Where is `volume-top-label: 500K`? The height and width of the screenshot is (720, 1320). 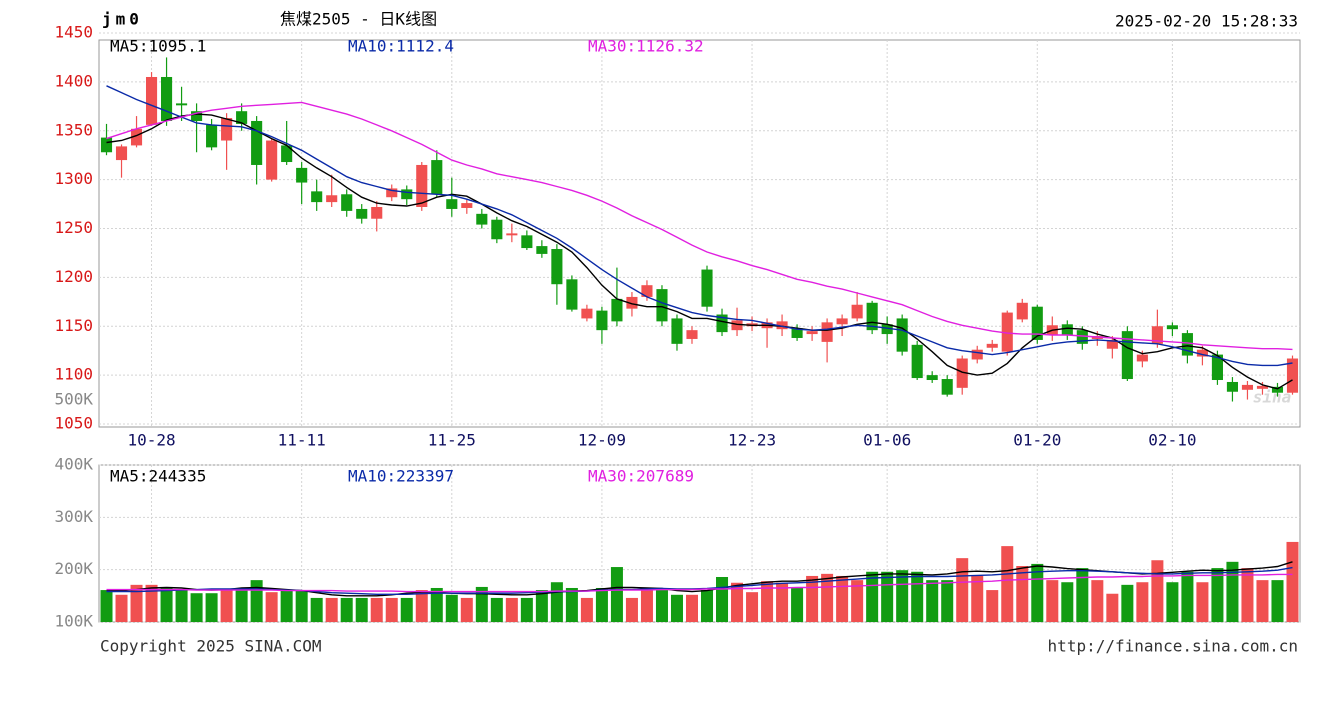
volume-top-label: 500K is located at coordinates (73, 399).